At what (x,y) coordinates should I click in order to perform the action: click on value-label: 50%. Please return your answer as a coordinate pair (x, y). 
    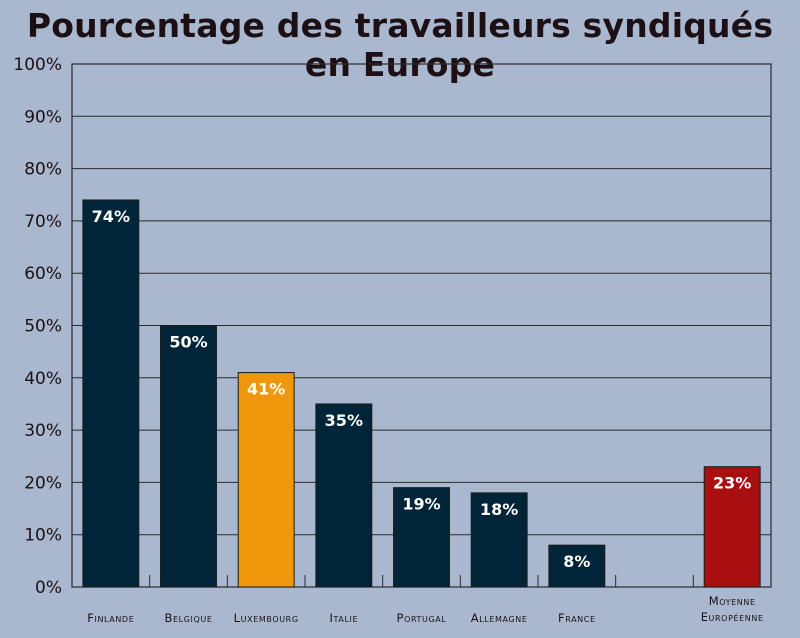
    Looking at the image, I should click on (188, 342).